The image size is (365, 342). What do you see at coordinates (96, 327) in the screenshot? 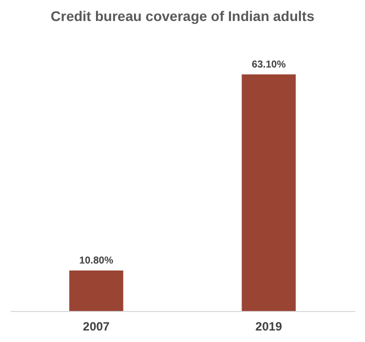
I see `x-tick-label: 2007` at bounding box center [96, 327].